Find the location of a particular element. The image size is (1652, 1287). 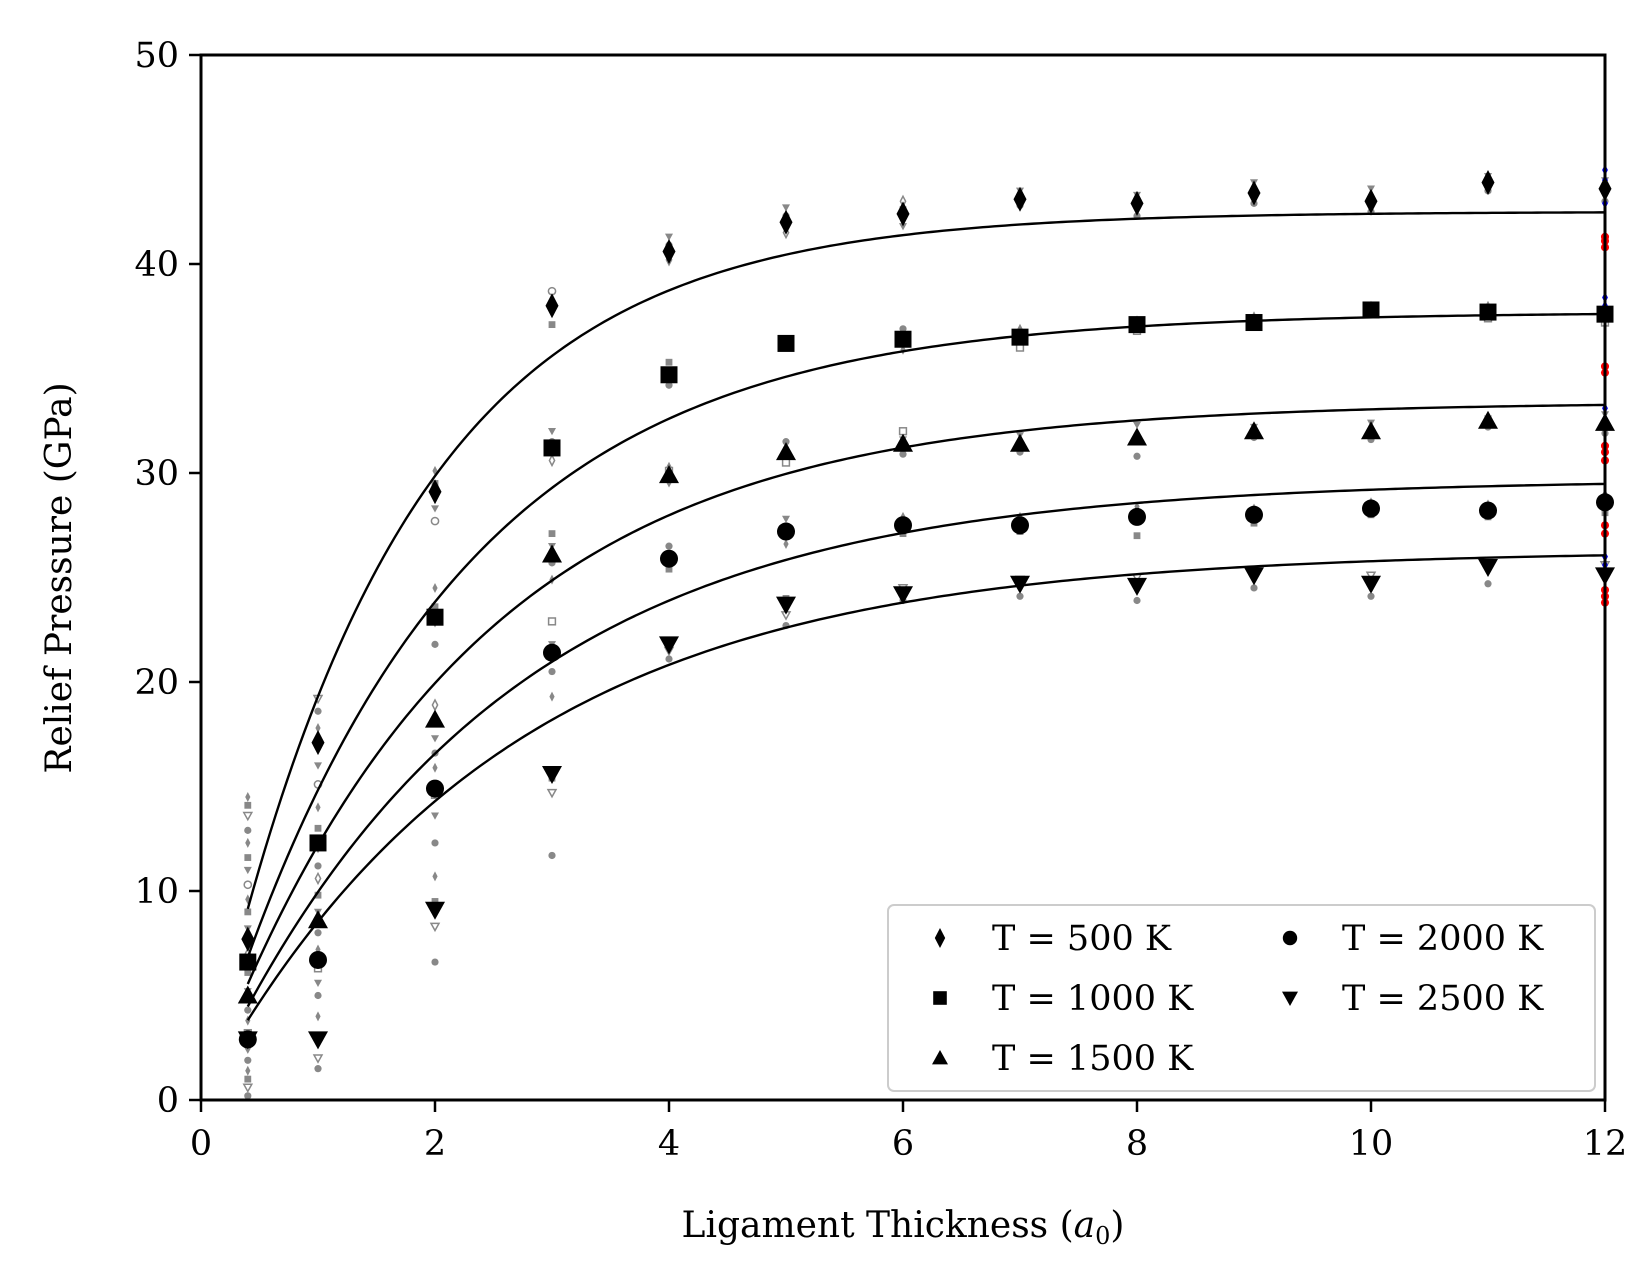

legend-label: T = 1000 K is located at coordinates (1093, 999).